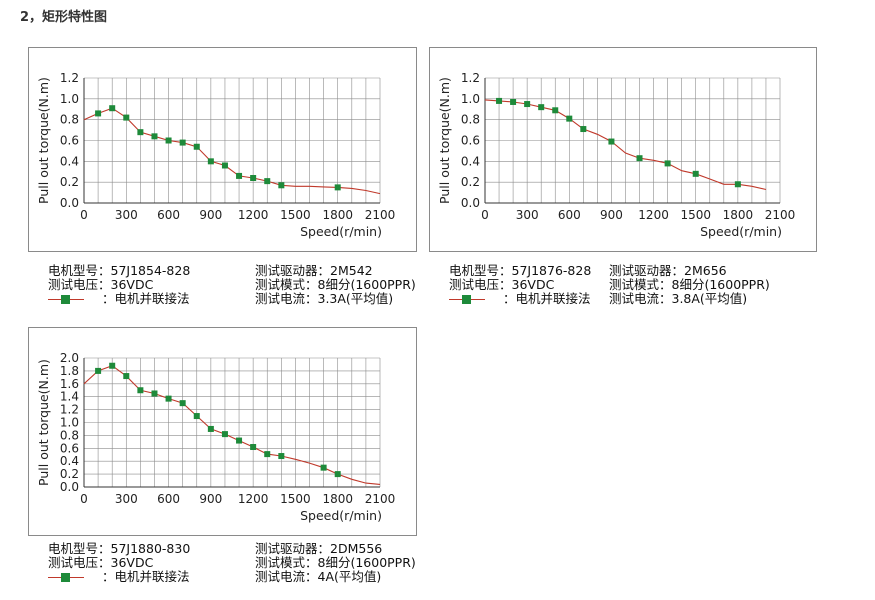 The height and width of the screenshot is (600, 875). Describe the element at coordinates (324, 298) in the screenshot. I see `test-current: 测试电流：3.3A(平均值)` at that location.